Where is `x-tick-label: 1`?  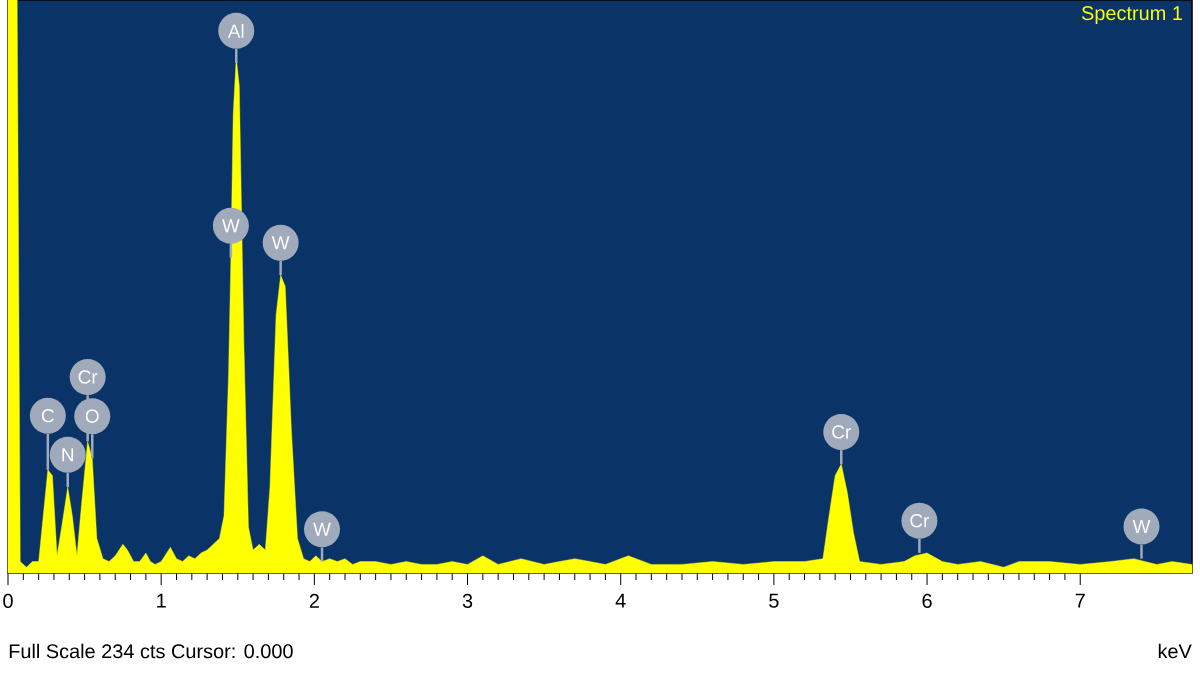 x-tick-label: 1 is located at coordinates (161, 600).